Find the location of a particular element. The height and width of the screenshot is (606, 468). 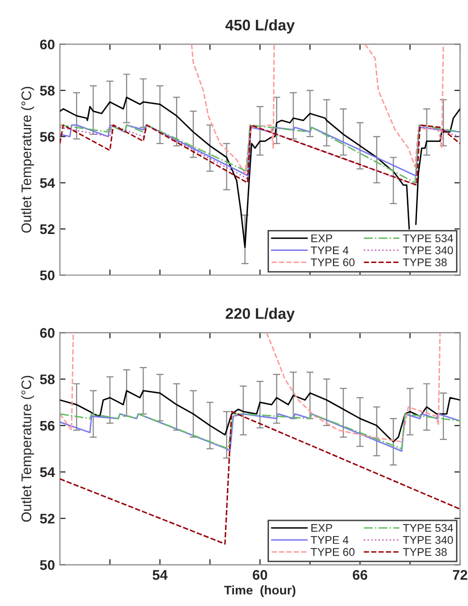

x-tick-label: 60 is located at coordinates (260, 575).